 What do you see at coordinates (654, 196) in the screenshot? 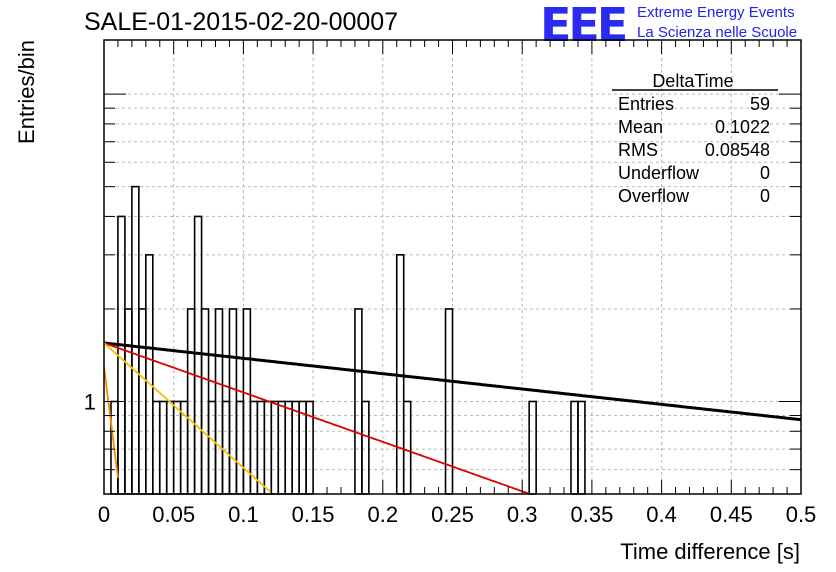
I see `stats-label: Overflow` at bounding box center [654, 196].